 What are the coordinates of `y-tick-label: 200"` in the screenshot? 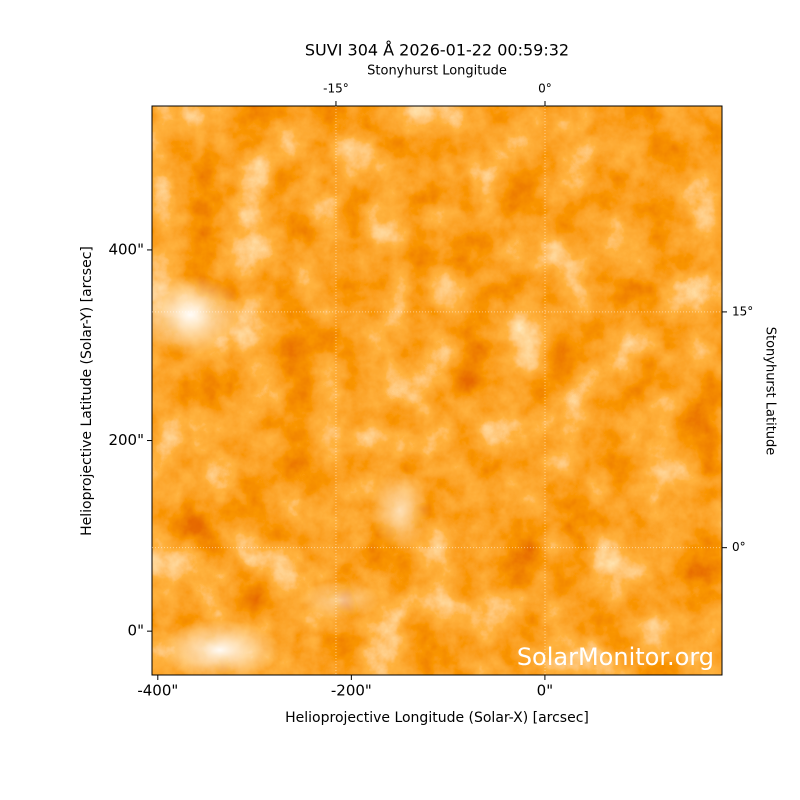 It's located at (126, 440).